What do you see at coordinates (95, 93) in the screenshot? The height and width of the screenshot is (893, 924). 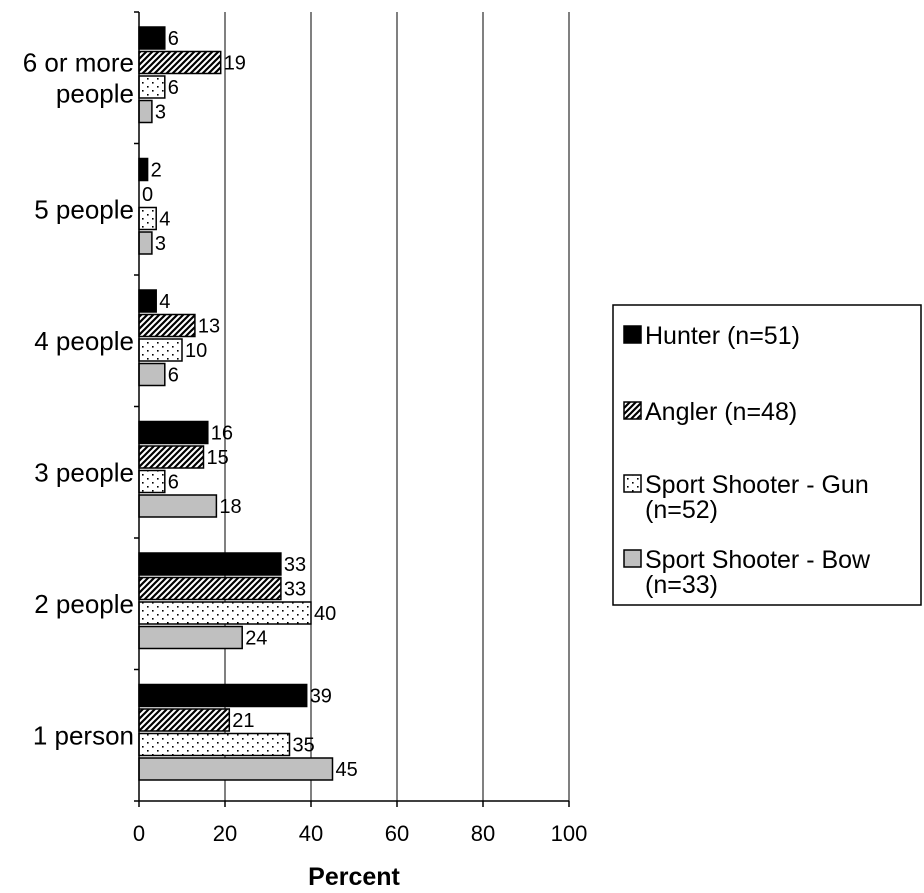 I see `category-label: people` at bounding box center [95, 93].